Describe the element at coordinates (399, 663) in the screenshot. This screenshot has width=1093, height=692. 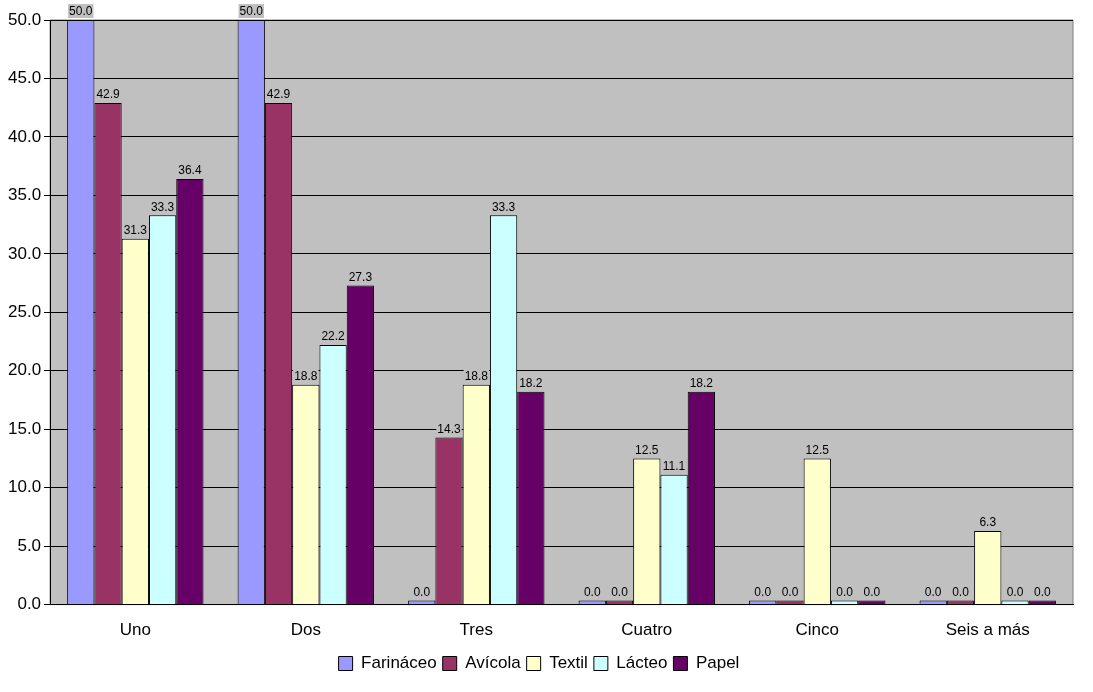
I see `legend-label: Farináceo` at that location.